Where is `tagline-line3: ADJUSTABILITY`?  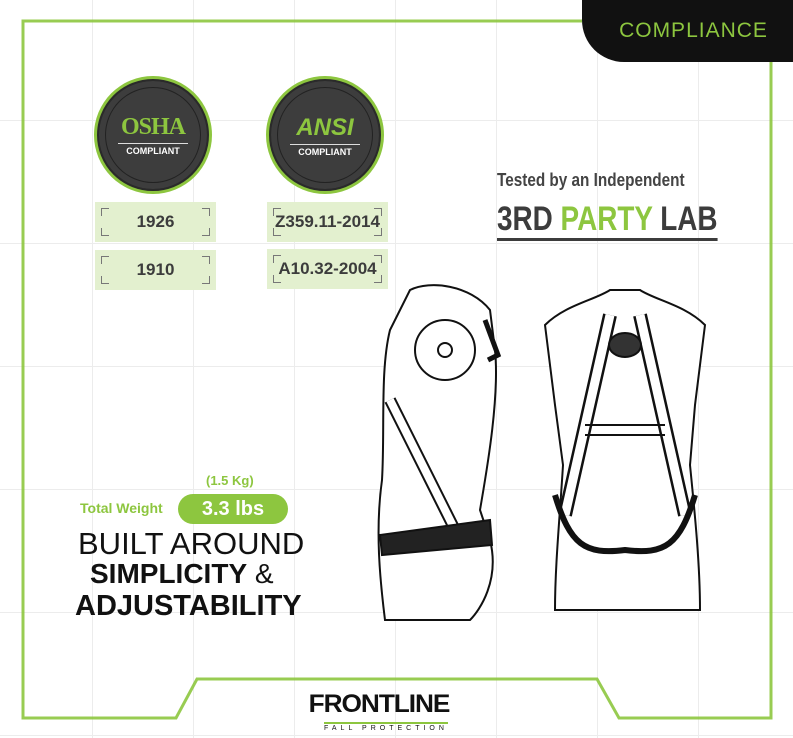 tagline-line3: ADJUSTABILITY is located at coordinates (188, 606).